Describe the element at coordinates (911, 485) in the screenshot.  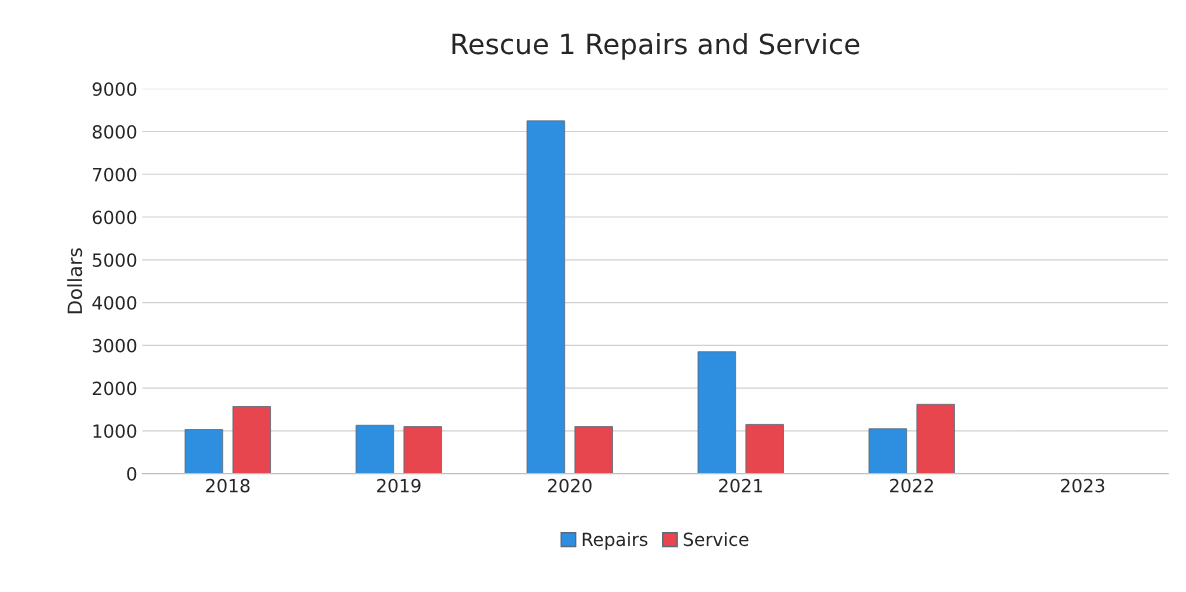
I see `x-tick-label: 2022` at that location.